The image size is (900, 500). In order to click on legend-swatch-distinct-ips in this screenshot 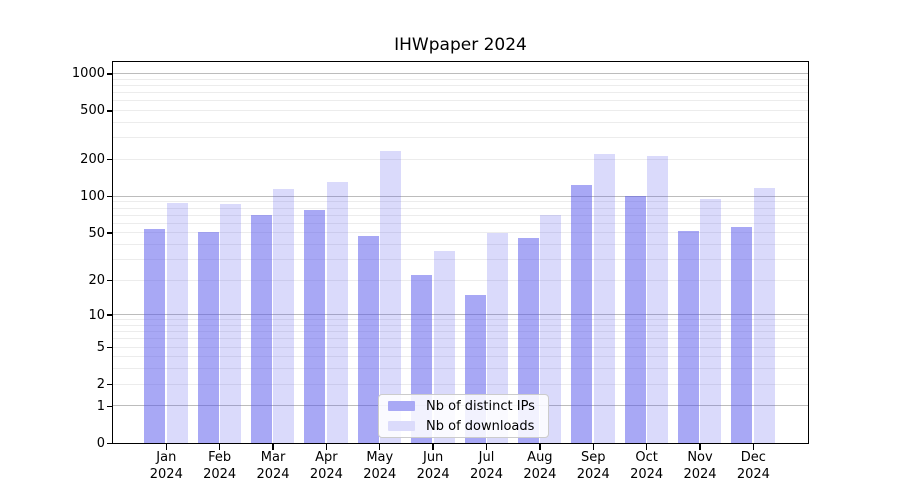, I will do `click(401, 406)`.